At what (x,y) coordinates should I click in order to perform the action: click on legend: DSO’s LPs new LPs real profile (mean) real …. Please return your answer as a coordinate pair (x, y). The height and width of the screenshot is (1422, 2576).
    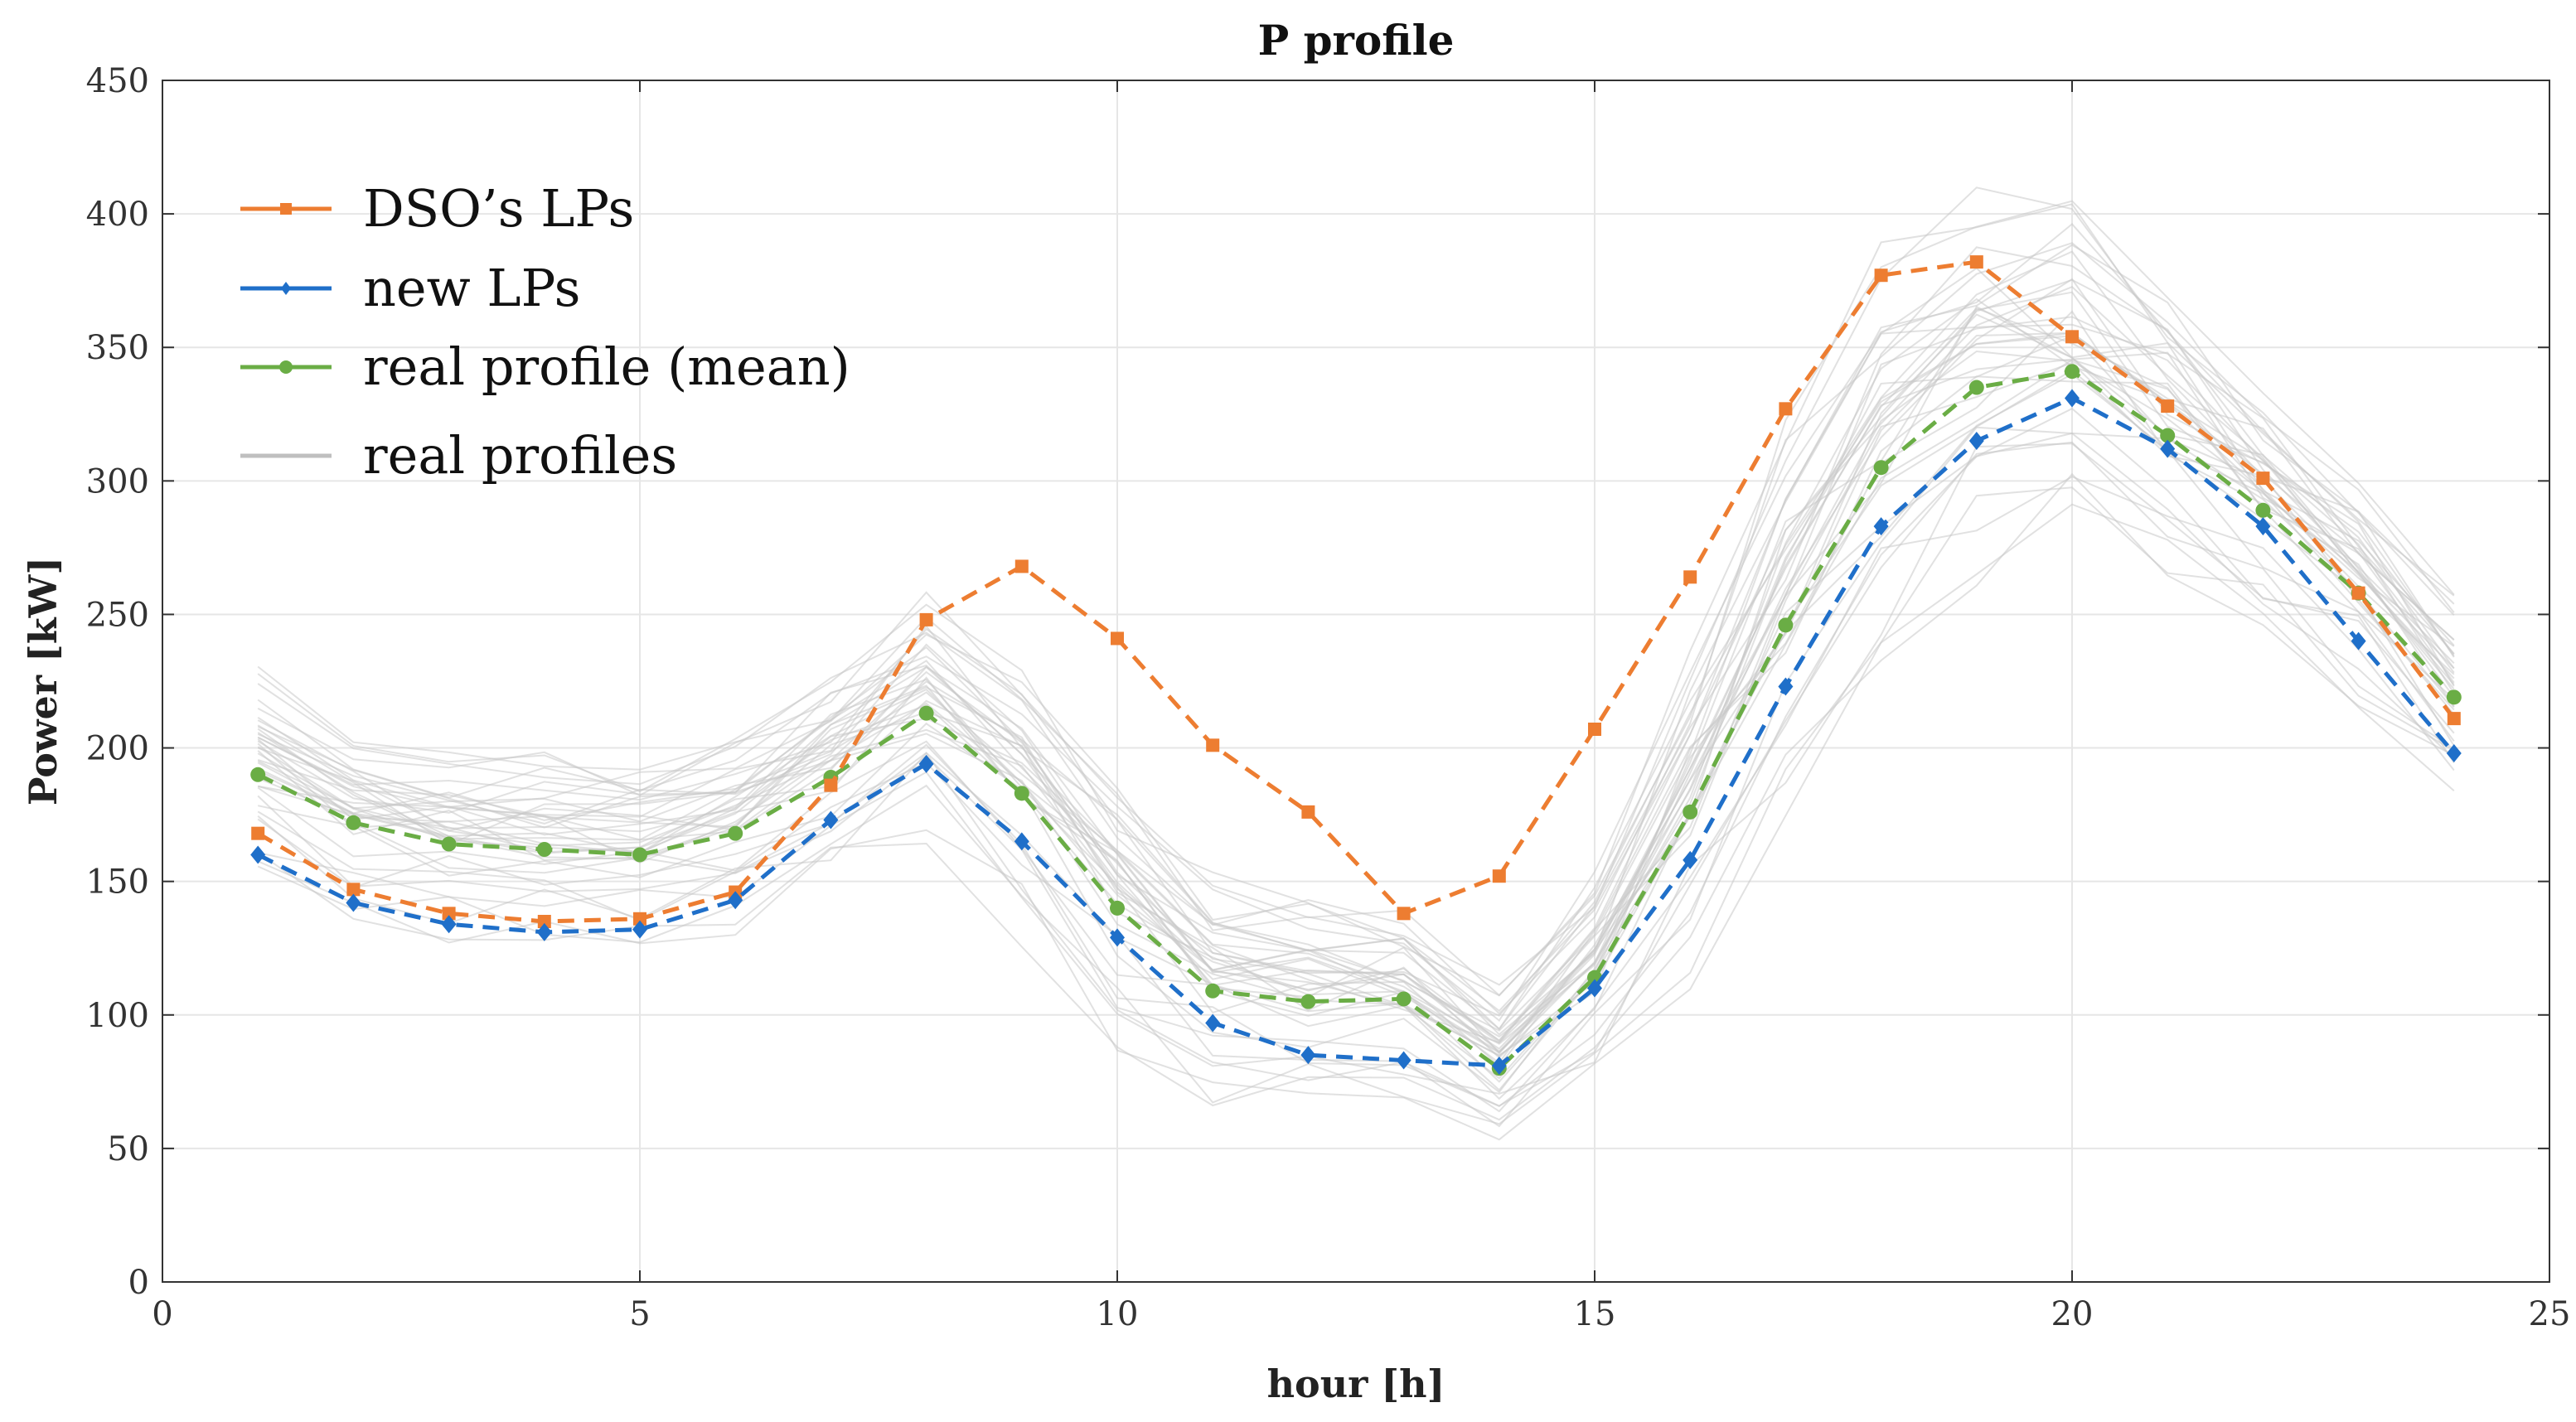
    Looking at the image, I should click on (545, 332).